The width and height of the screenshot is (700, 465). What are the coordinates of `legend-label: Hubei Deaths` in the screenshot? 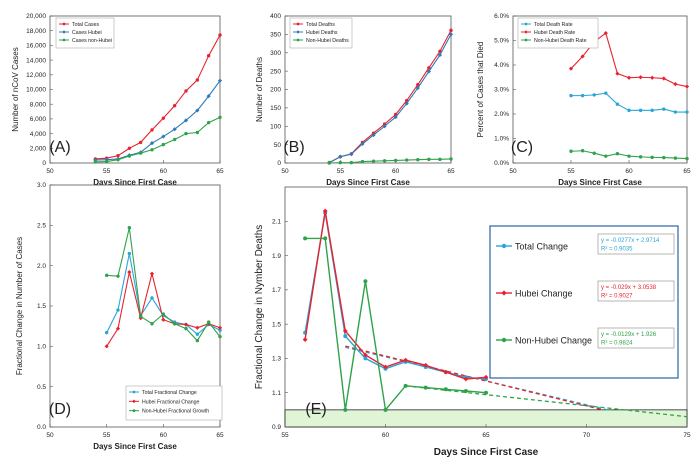 It's located at (322, 33).